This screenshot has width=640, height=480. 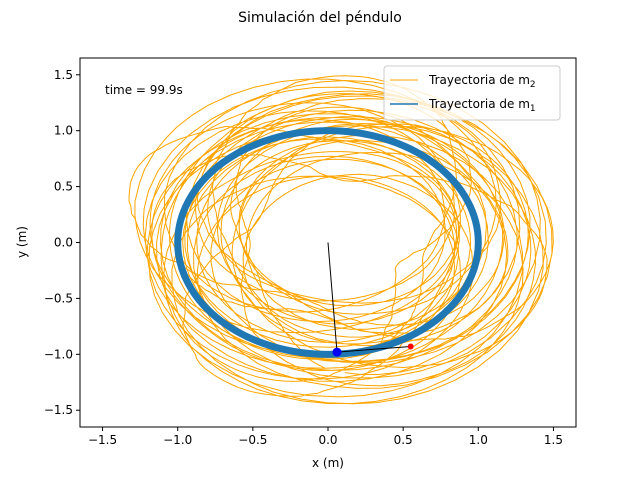 What do you see at coordinates (320, 18) in the screenshot?
I see `chart-title: Simulación del péndulo` at bounding box center [320, 18].